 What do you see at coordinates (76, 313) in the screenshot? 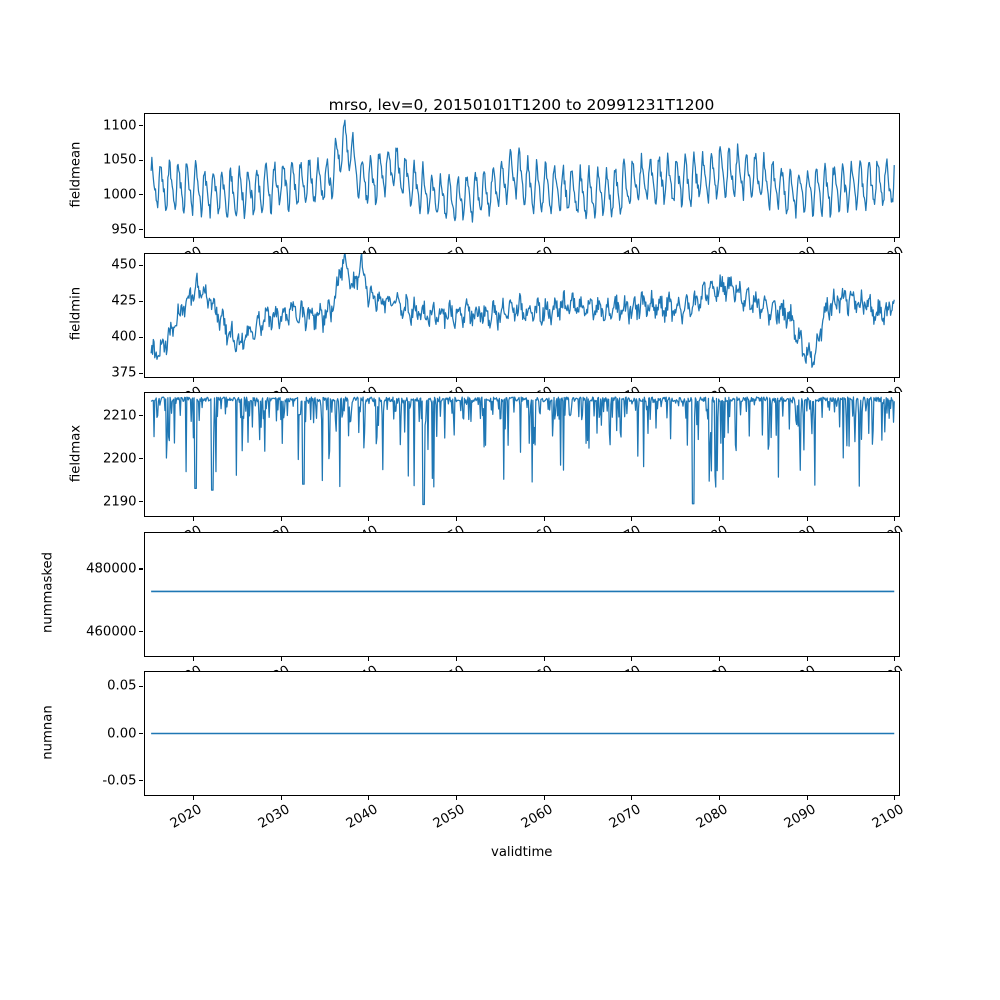
I see `ylabel-fieldmin: fieldmin` at bounding box center [76, 313].